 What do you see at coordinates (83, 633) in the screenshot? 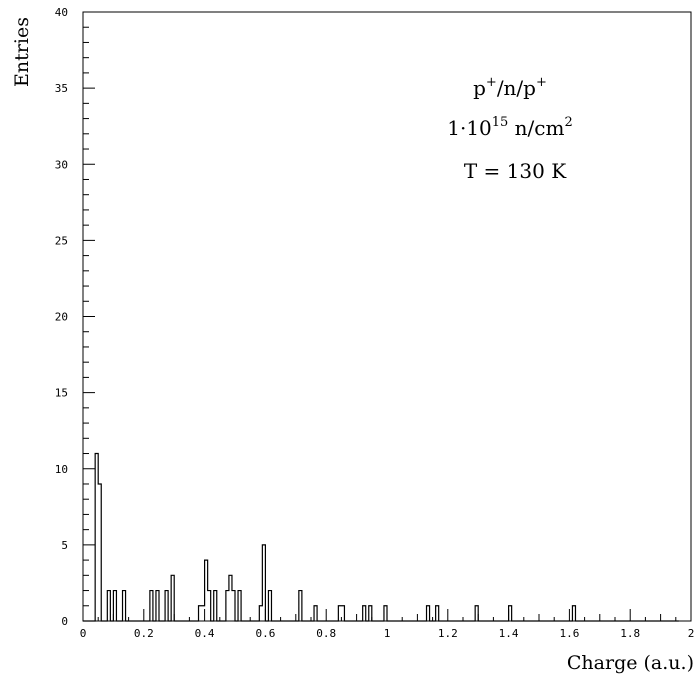
I see `x-tick-label: 0` at bounding box center [83, 633].